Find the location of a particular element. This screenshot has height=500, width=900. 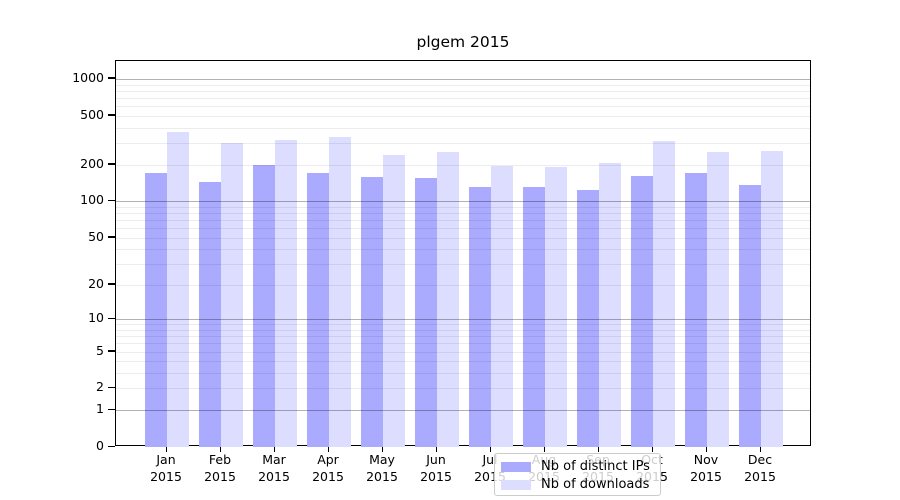

legend-item-downloads: Nb of downloads is located at coordinates (580, 484).